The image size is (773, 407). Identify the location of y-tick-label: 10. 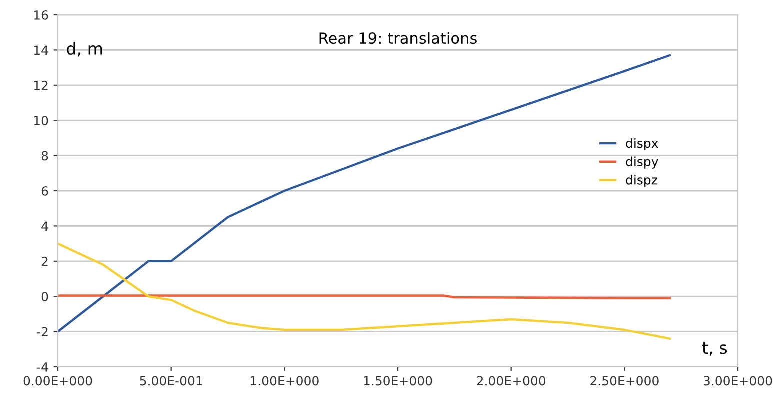
(41, 121).